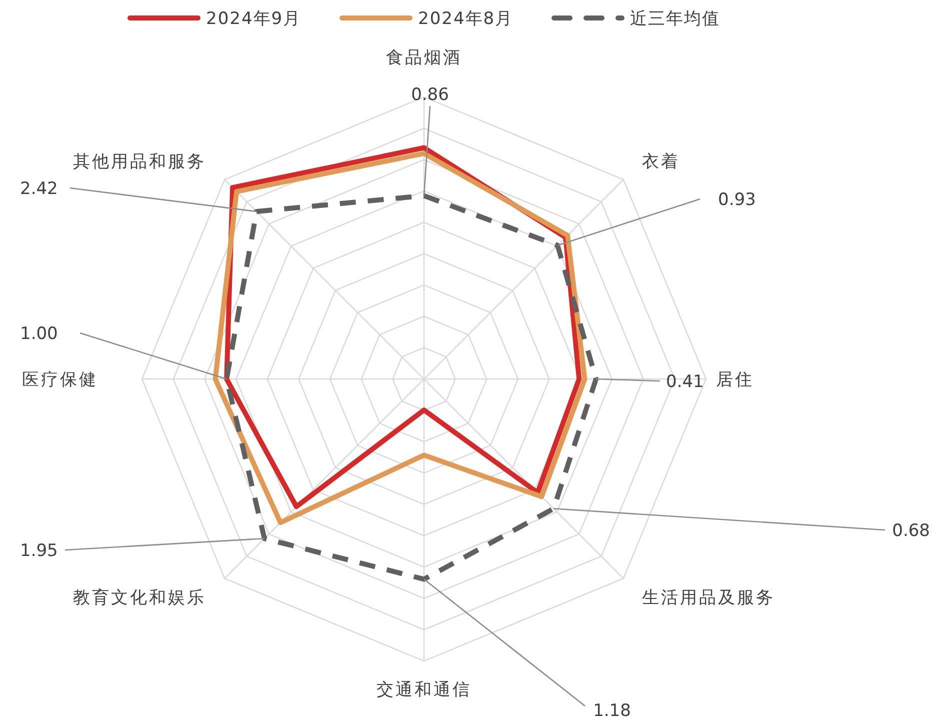  I want to click on text: 1.00, so click(39, 334).